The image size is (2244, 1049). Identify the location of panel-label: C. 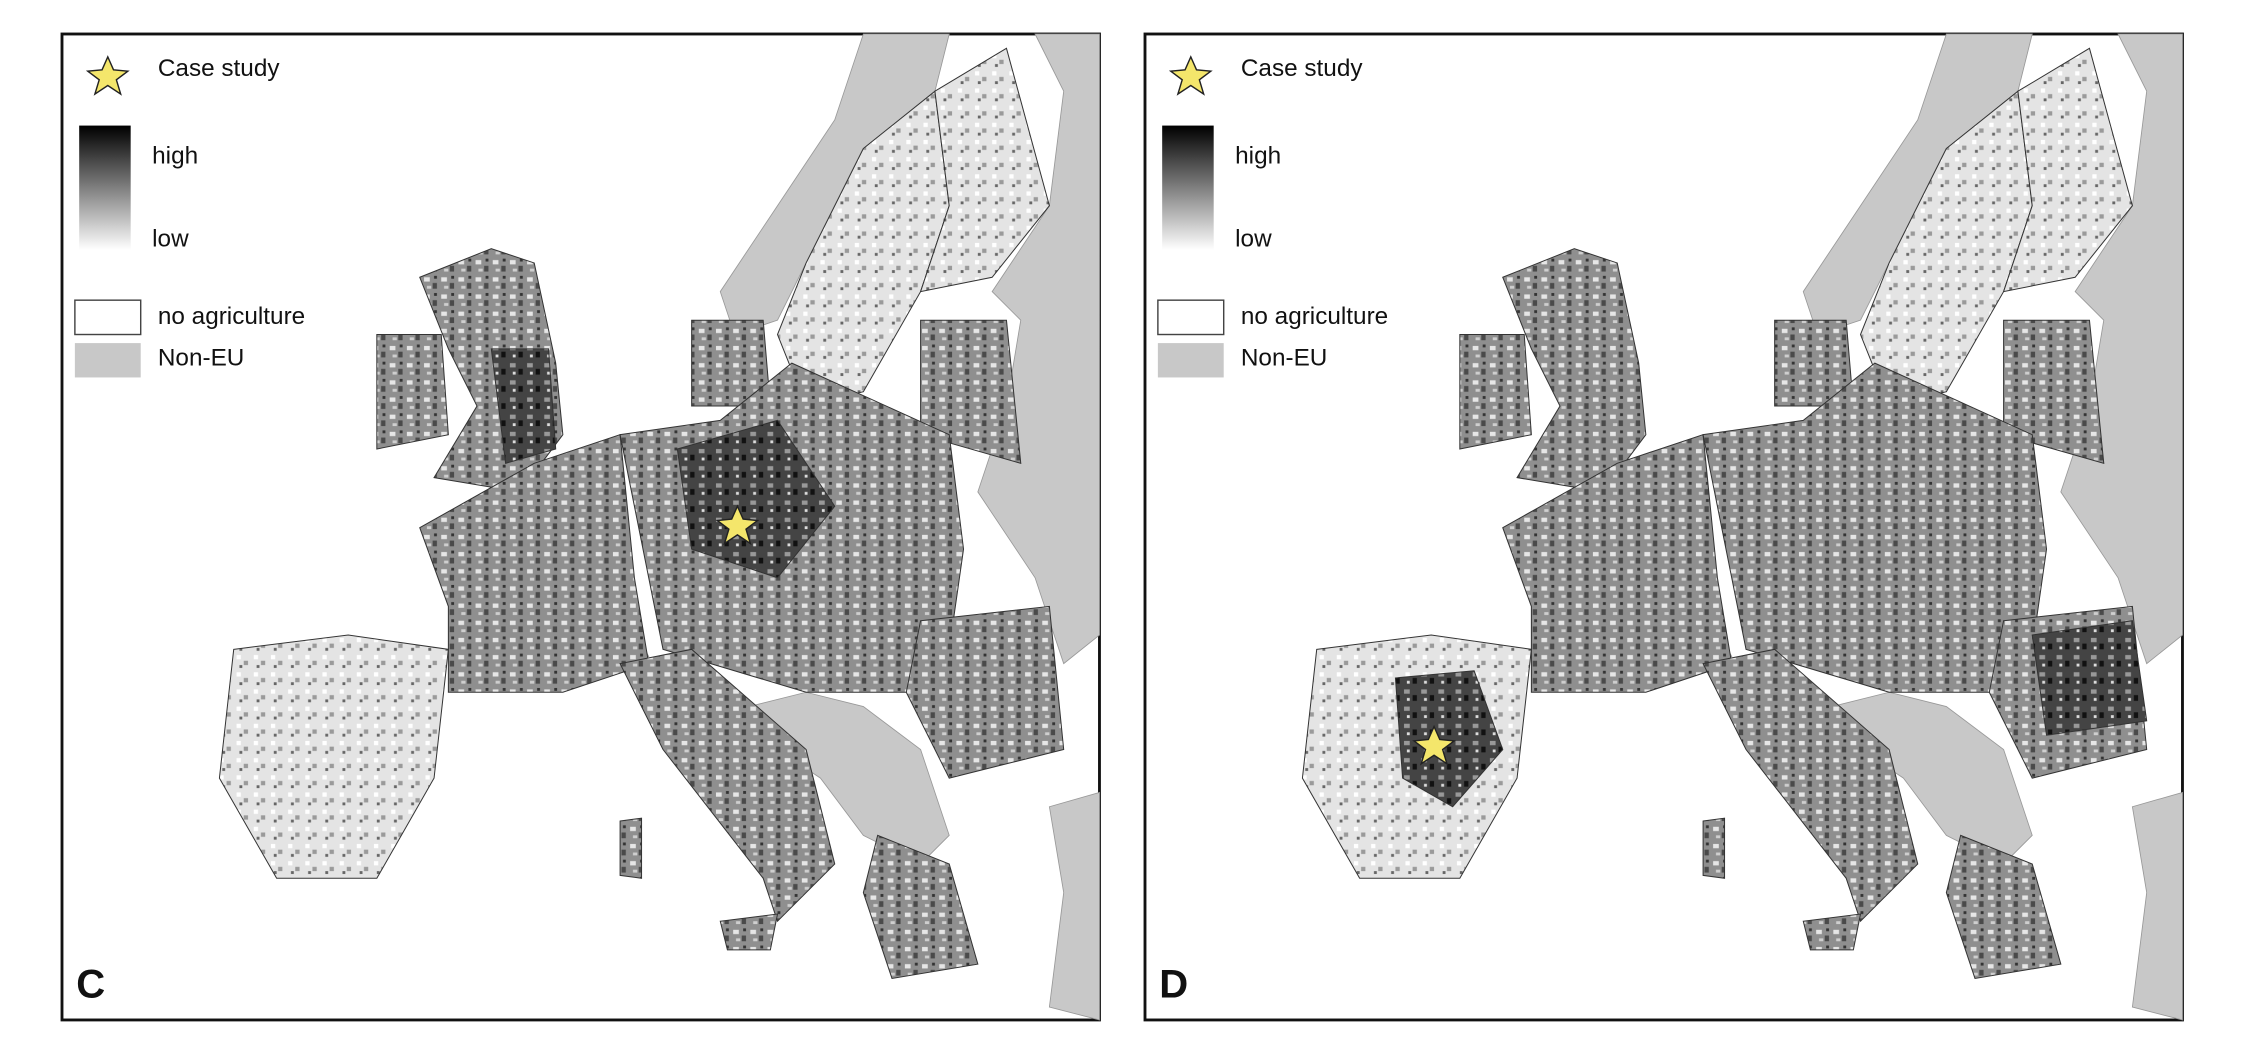
(90, 985).